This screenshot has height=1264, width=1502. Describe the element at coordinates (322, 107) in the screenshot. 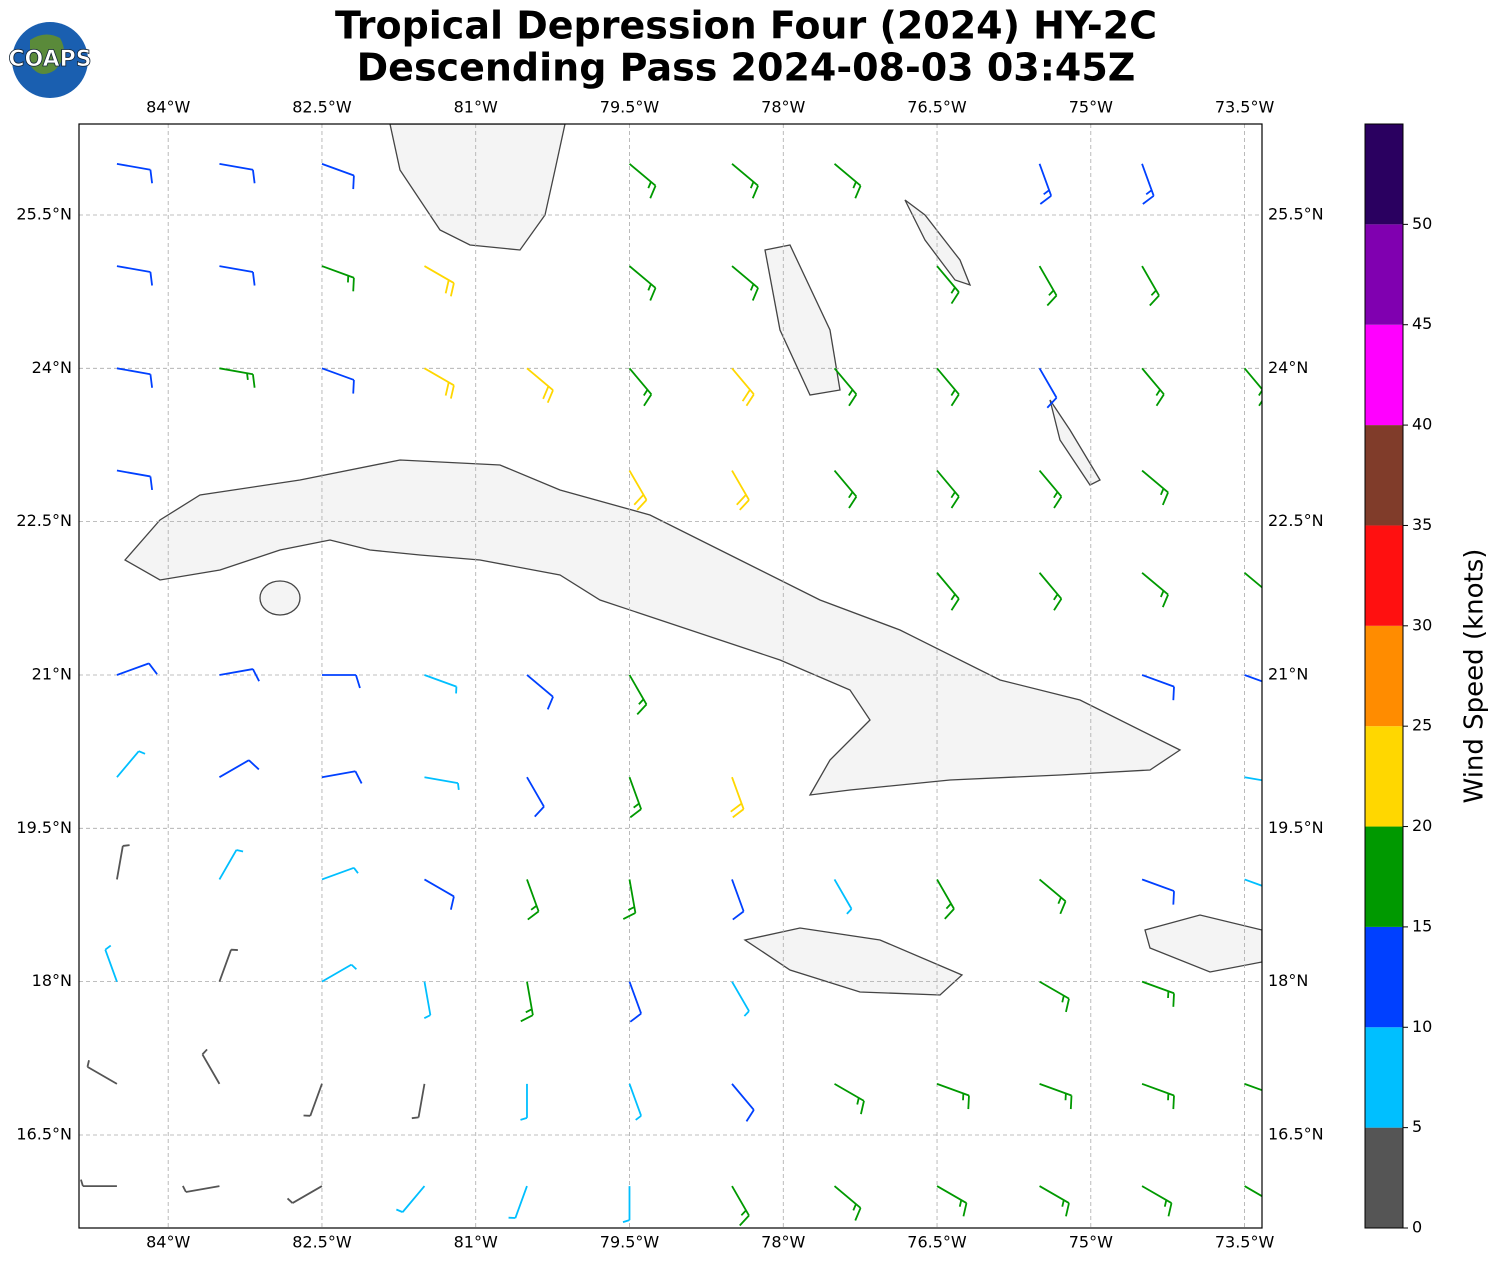

I see `x-tick-label: 82.5°W` at that location.